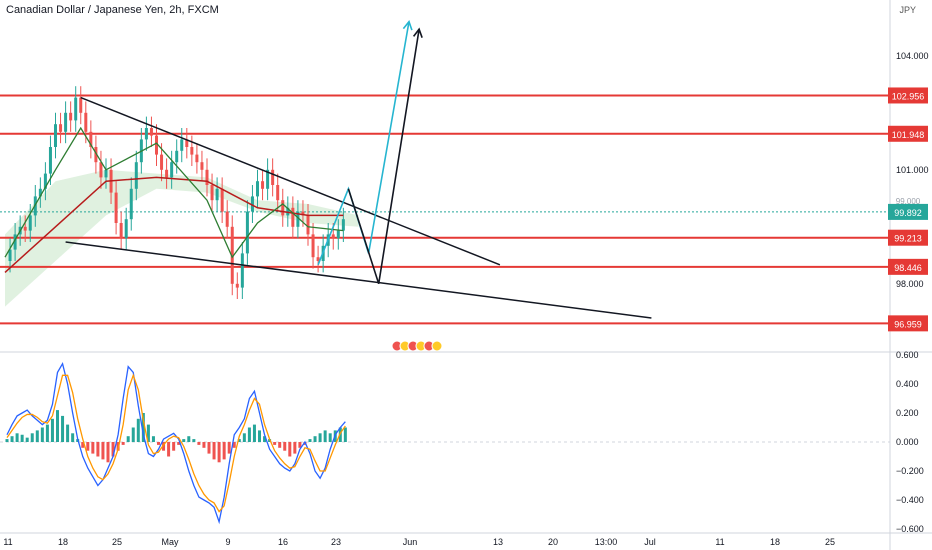  What do you see at coordinates (719, 542) in the screenshot?
I see `time-tick-label: 11` at bounding box center [719, 542].